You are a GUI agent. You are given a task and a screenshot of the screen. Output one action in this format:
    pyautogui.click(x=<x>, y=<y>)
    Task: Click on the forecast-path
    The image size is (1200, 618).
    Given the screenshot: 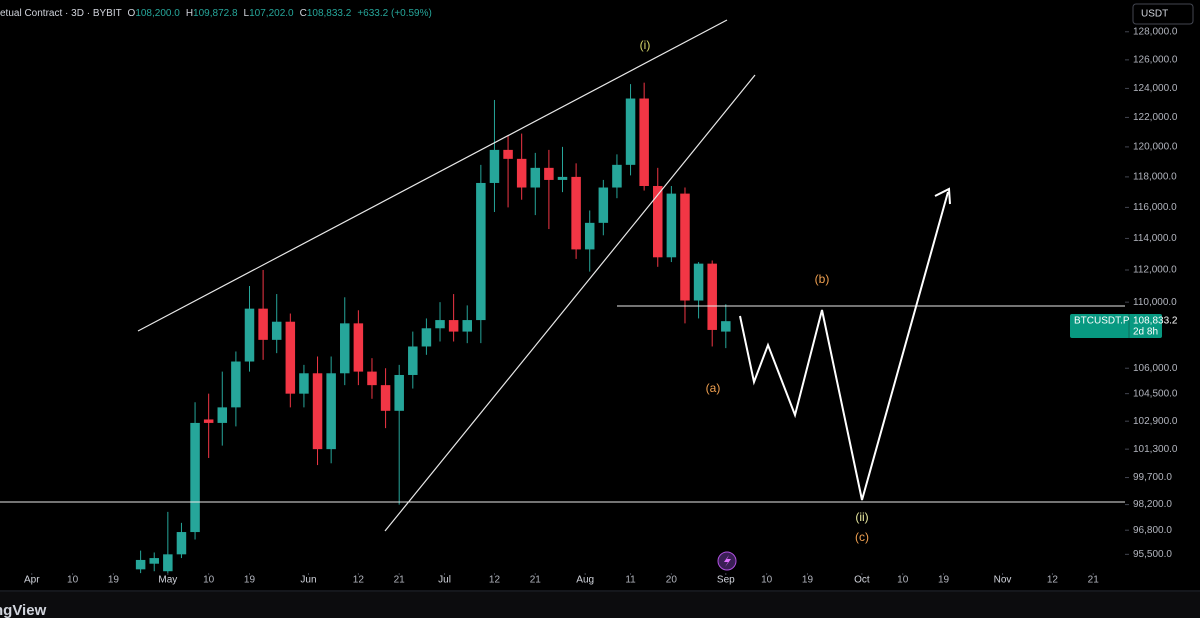 What is the action you would take?
    pyautogui.click(x=844, y=346)
    